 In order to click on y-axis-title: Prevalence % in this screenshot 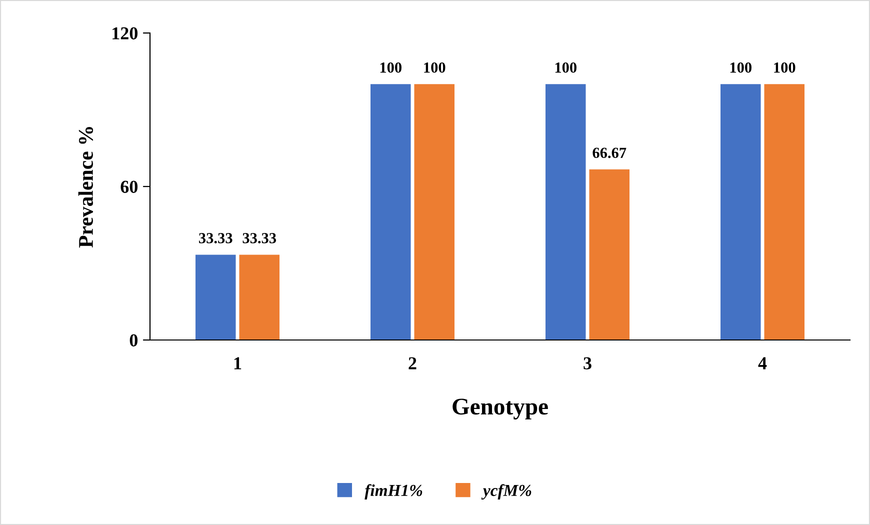, I will do `click(86, 187)`.